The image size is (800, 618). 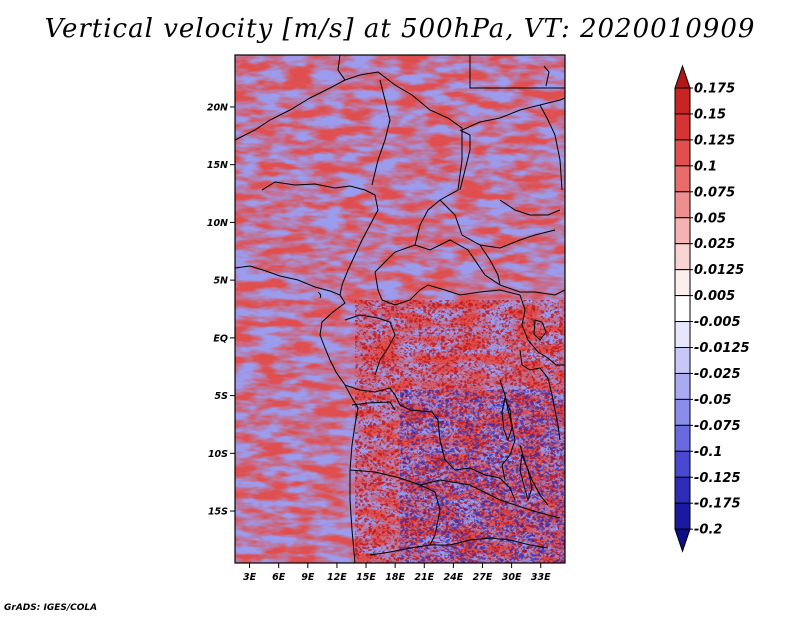 What do you see at coordinates (51, 608) in the screenshot?
I see `grads-credit: GrADS: IGES/COLA` at bounding box center [51, 608].